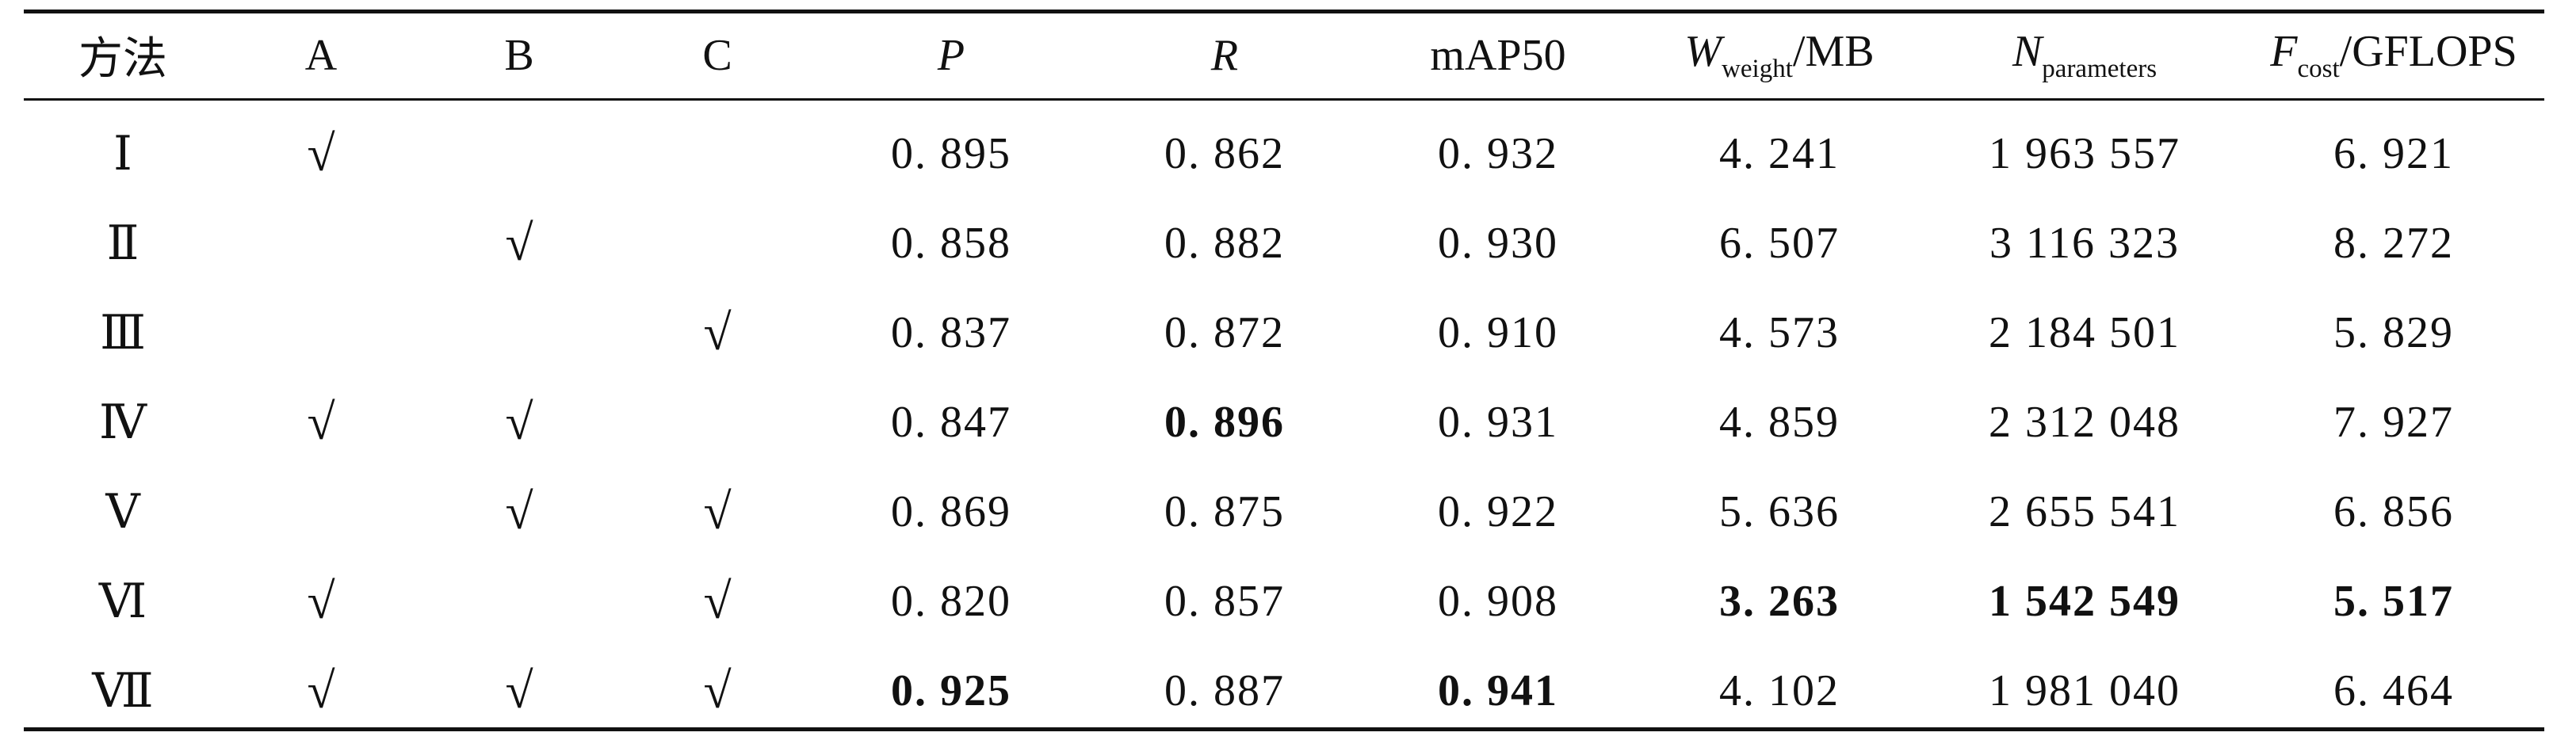  What do you see at coordinates (951, 153) in the screenshot?
I see `precision-cell: 0. 895` at bounding box center [951, 153].